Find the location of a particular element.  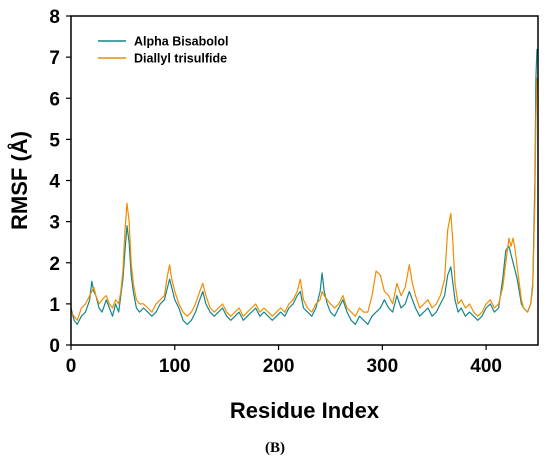

y-tick-label: 6 is located at coordinates (54, 99).